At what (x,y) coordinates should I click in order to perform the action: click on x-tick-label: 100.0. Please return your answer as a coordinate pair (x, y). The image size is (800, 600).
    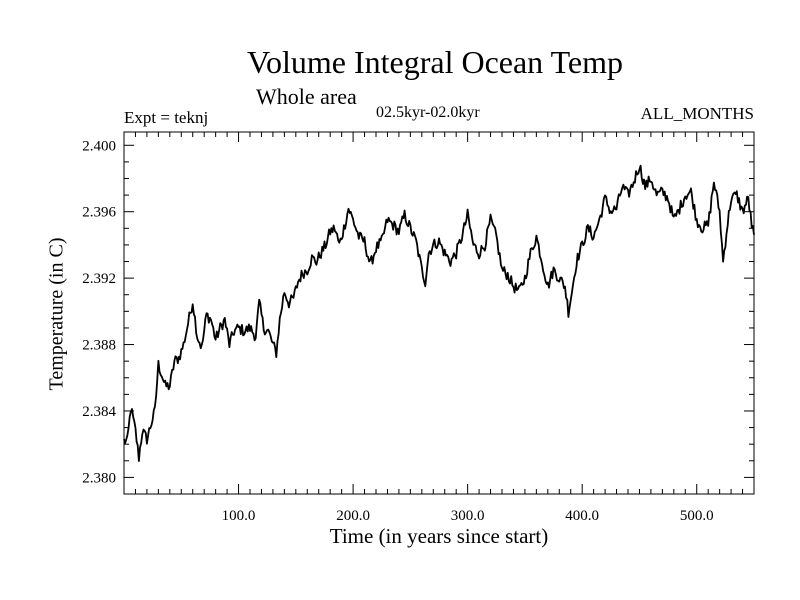
    Looking at the image, I should click on (239, 516).